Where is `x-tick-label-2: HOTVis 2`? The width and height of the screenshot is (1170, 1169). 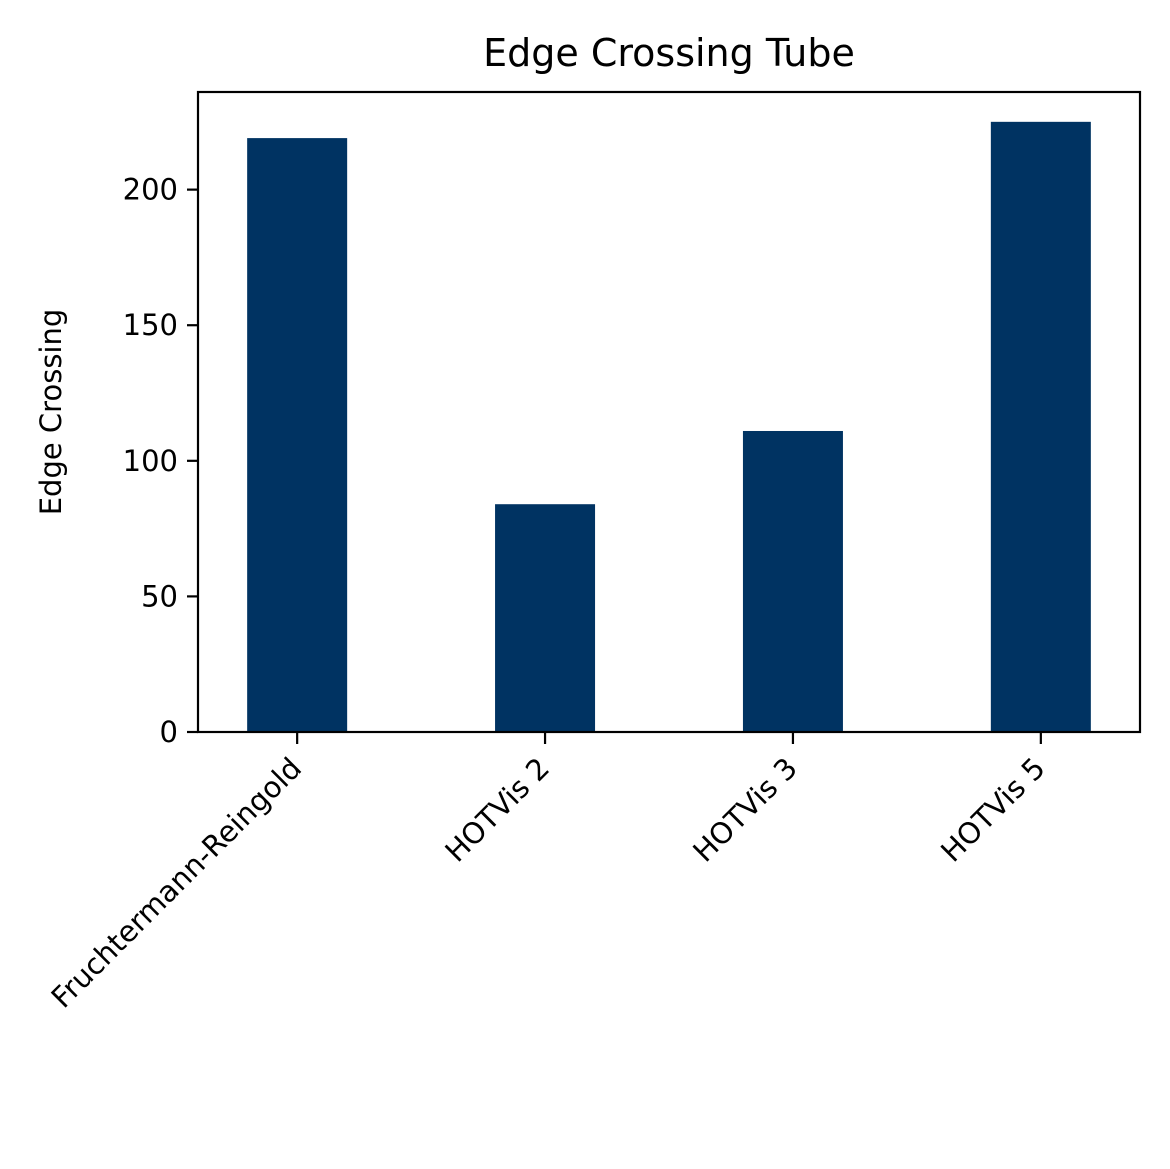 x-tick-label-2: HOTVis 2 is located at coordinates (497, 810).